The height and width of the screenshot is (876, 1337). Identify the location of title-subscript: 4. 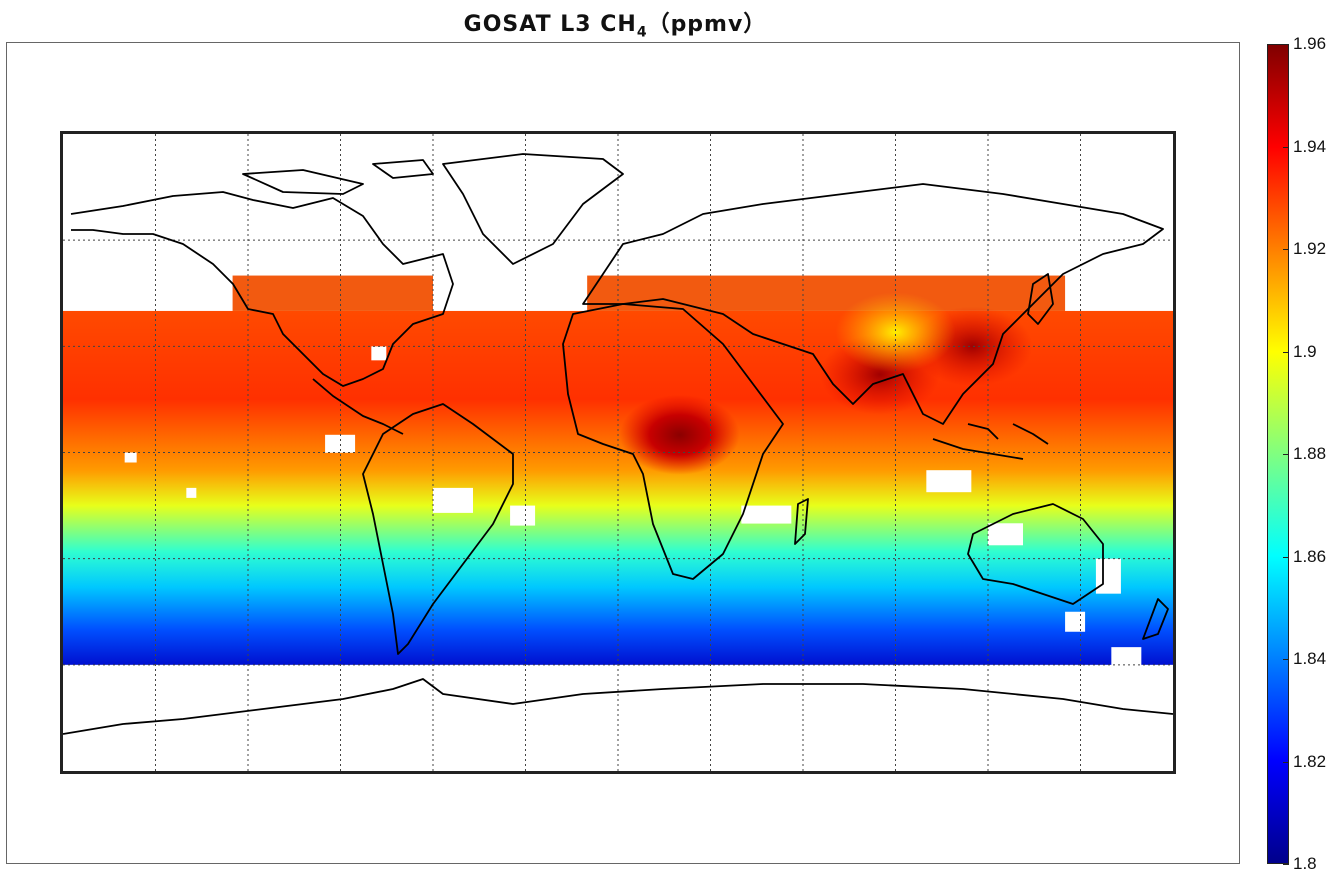
(642, 32).